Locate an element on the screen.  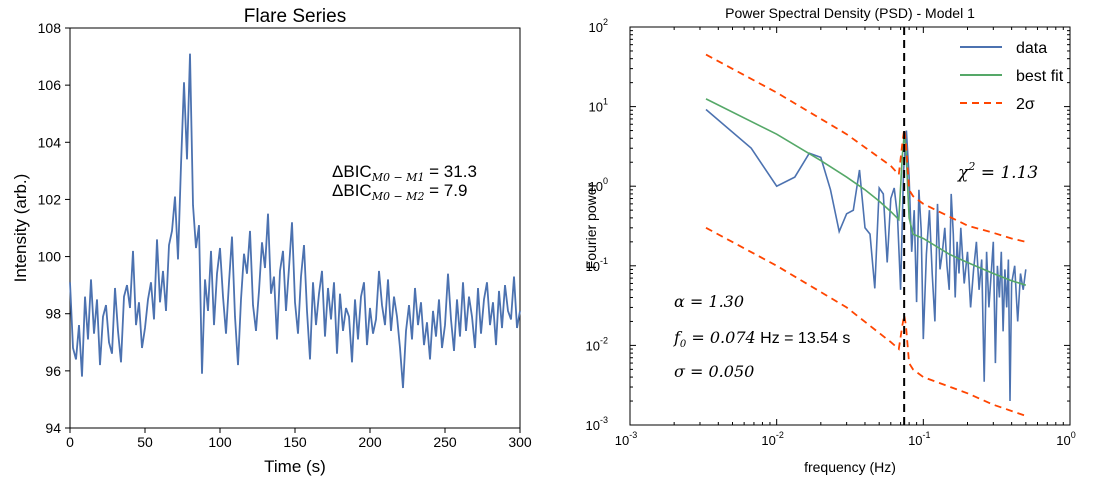
psd-y-tick-label: 10¹ is located at coordinates (598, 106).